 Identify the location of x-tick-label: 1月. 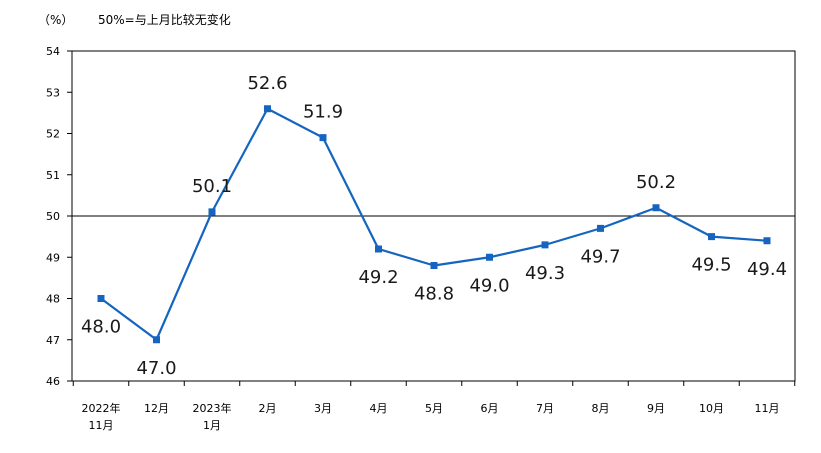
(212, 425).